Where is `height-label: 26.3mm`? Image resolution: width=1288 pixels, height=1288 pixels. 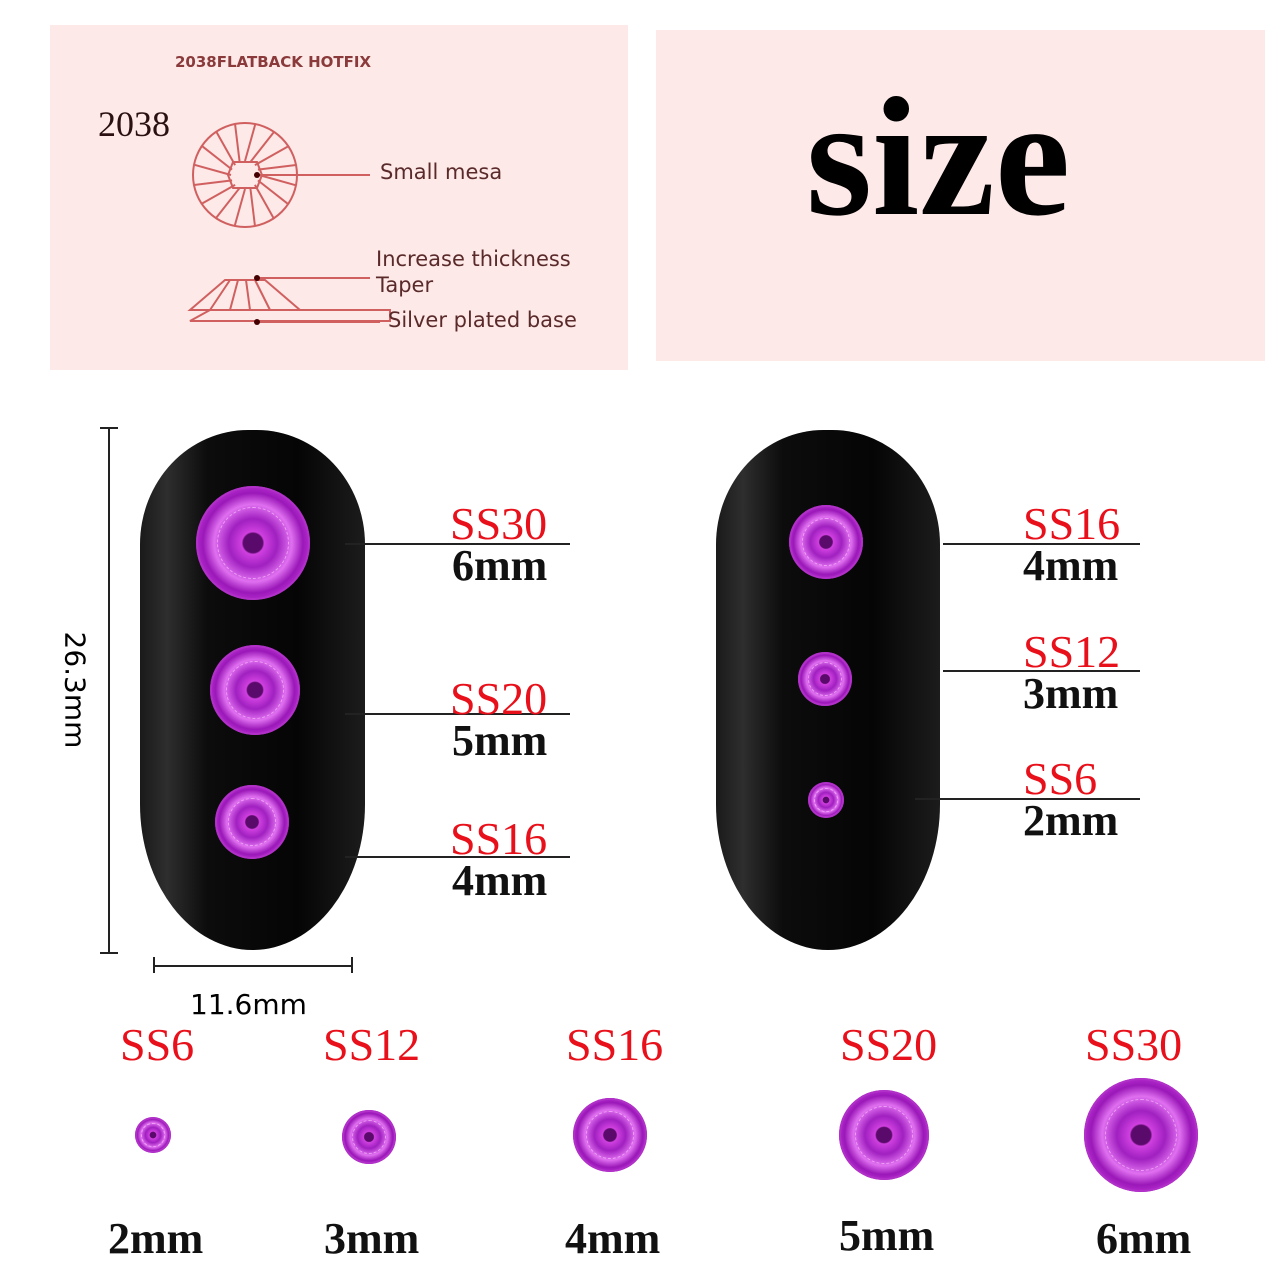
height-label: 26.3mm is located at coordinates (75, 690).